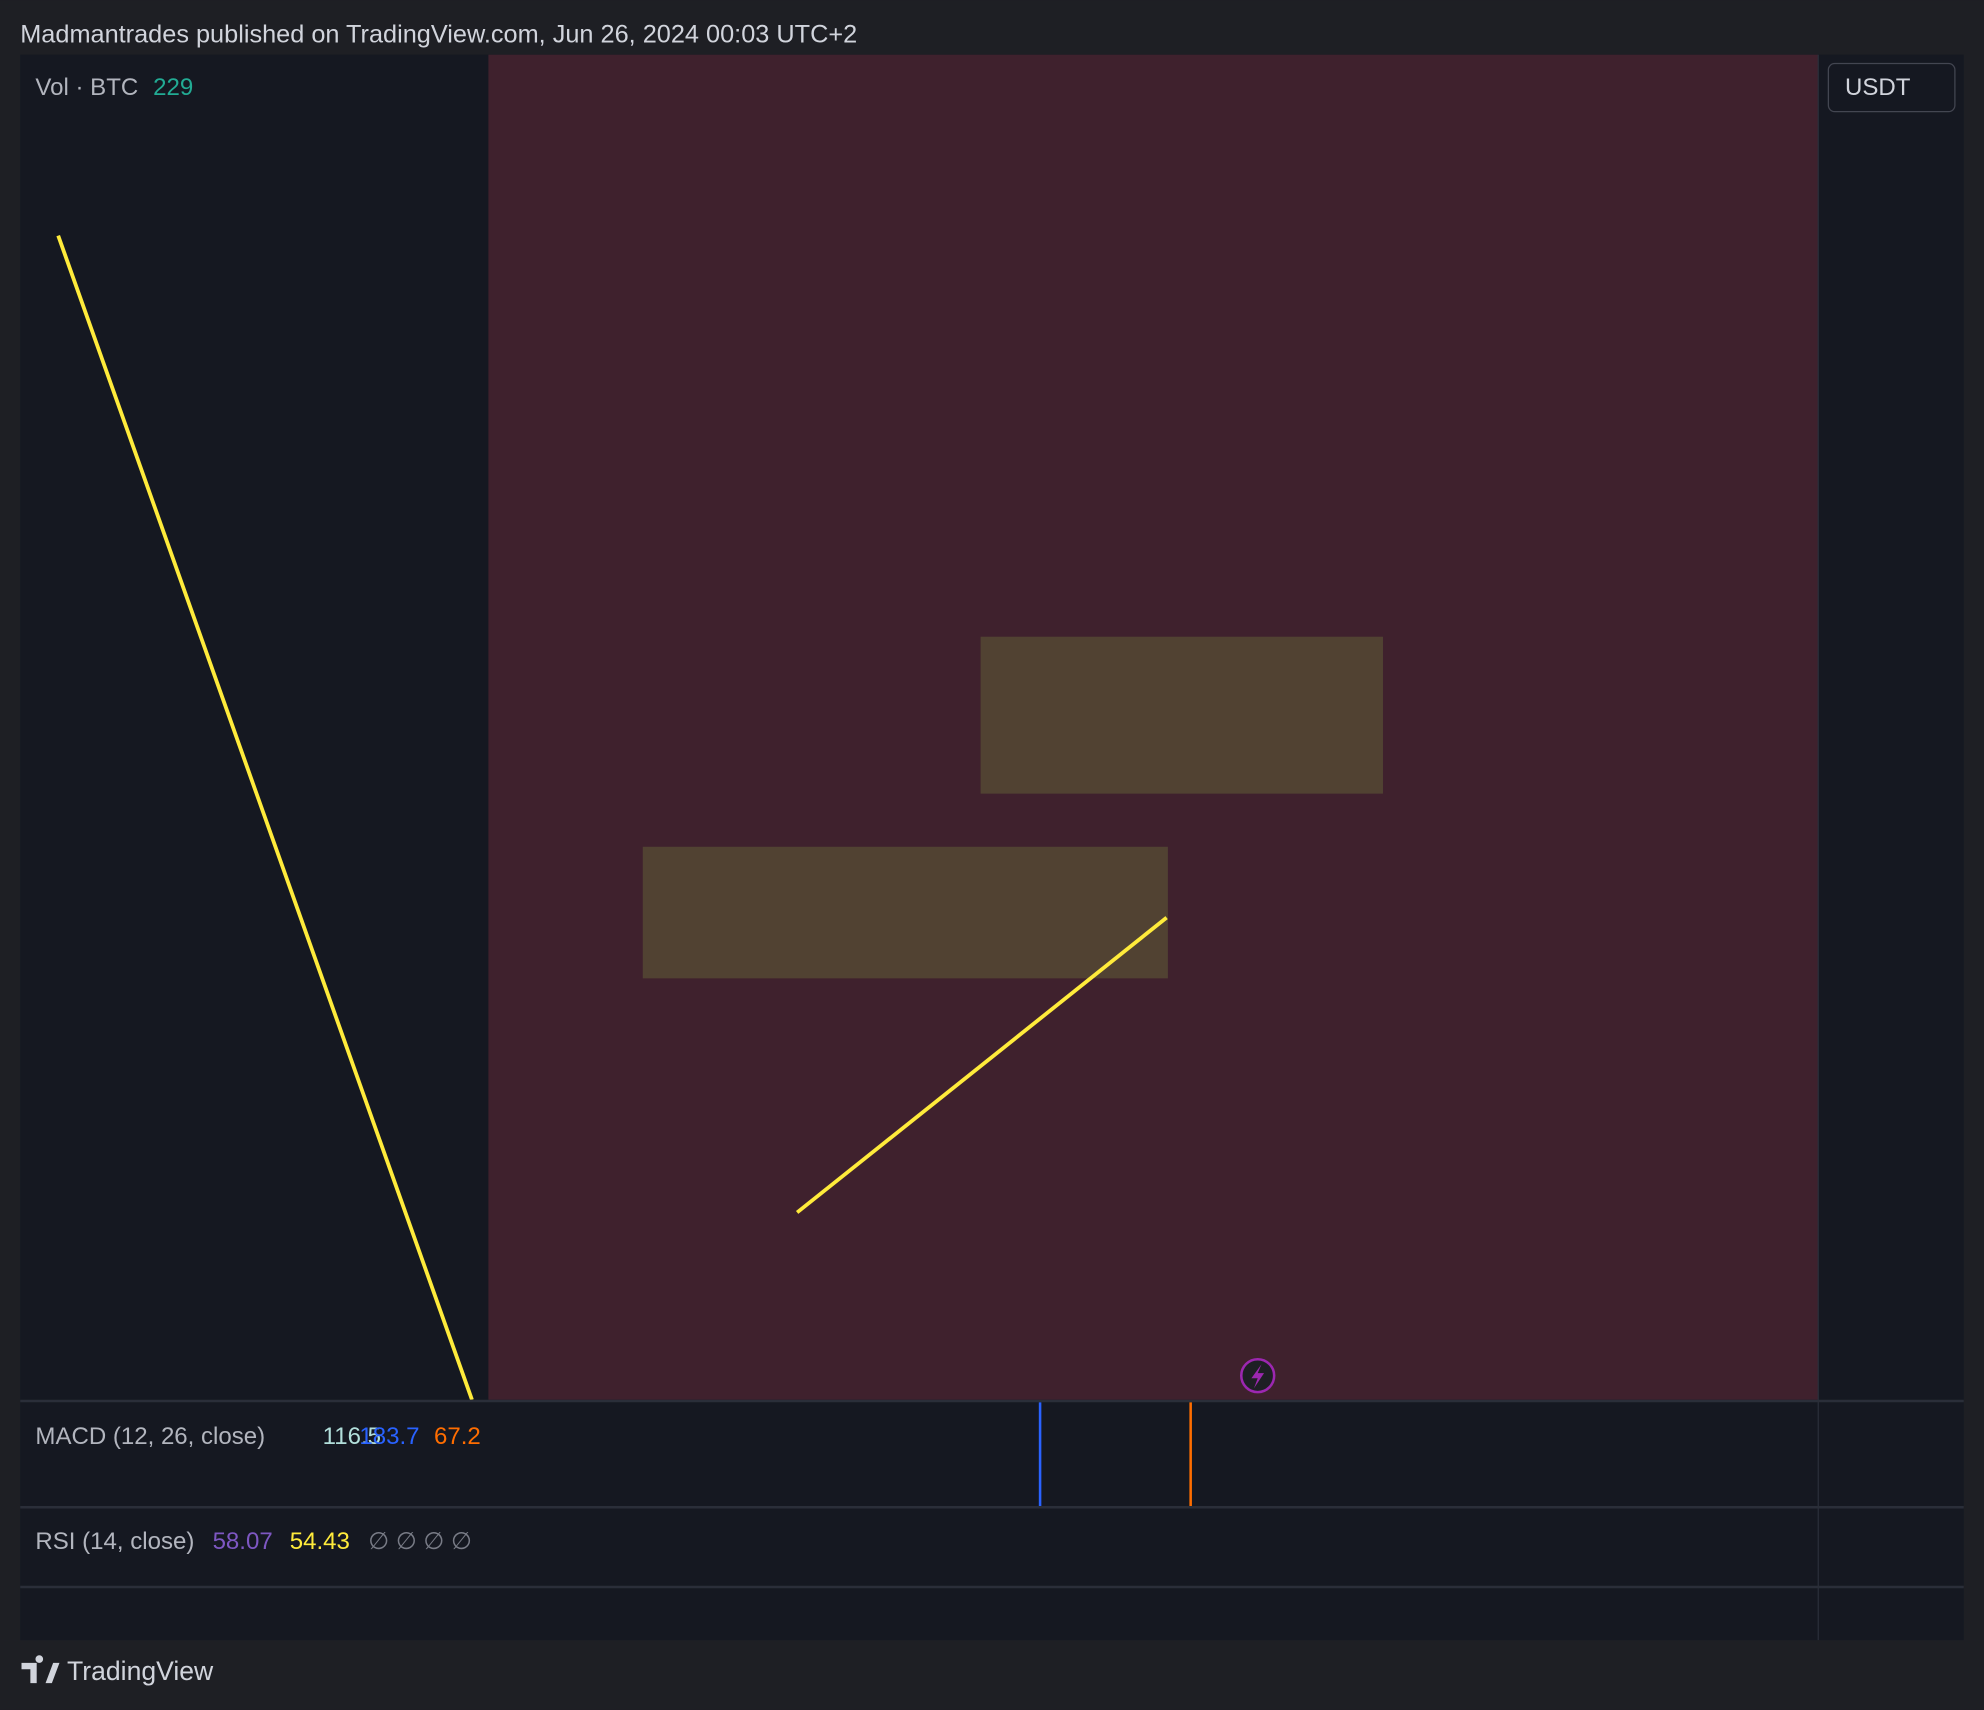 This screenshot has width=1984, height=1710. What do you see at coordinates (86, 87) in the screenshot?
I see `volume-legend: Vol · BTC` at bounding box center [86, 87].